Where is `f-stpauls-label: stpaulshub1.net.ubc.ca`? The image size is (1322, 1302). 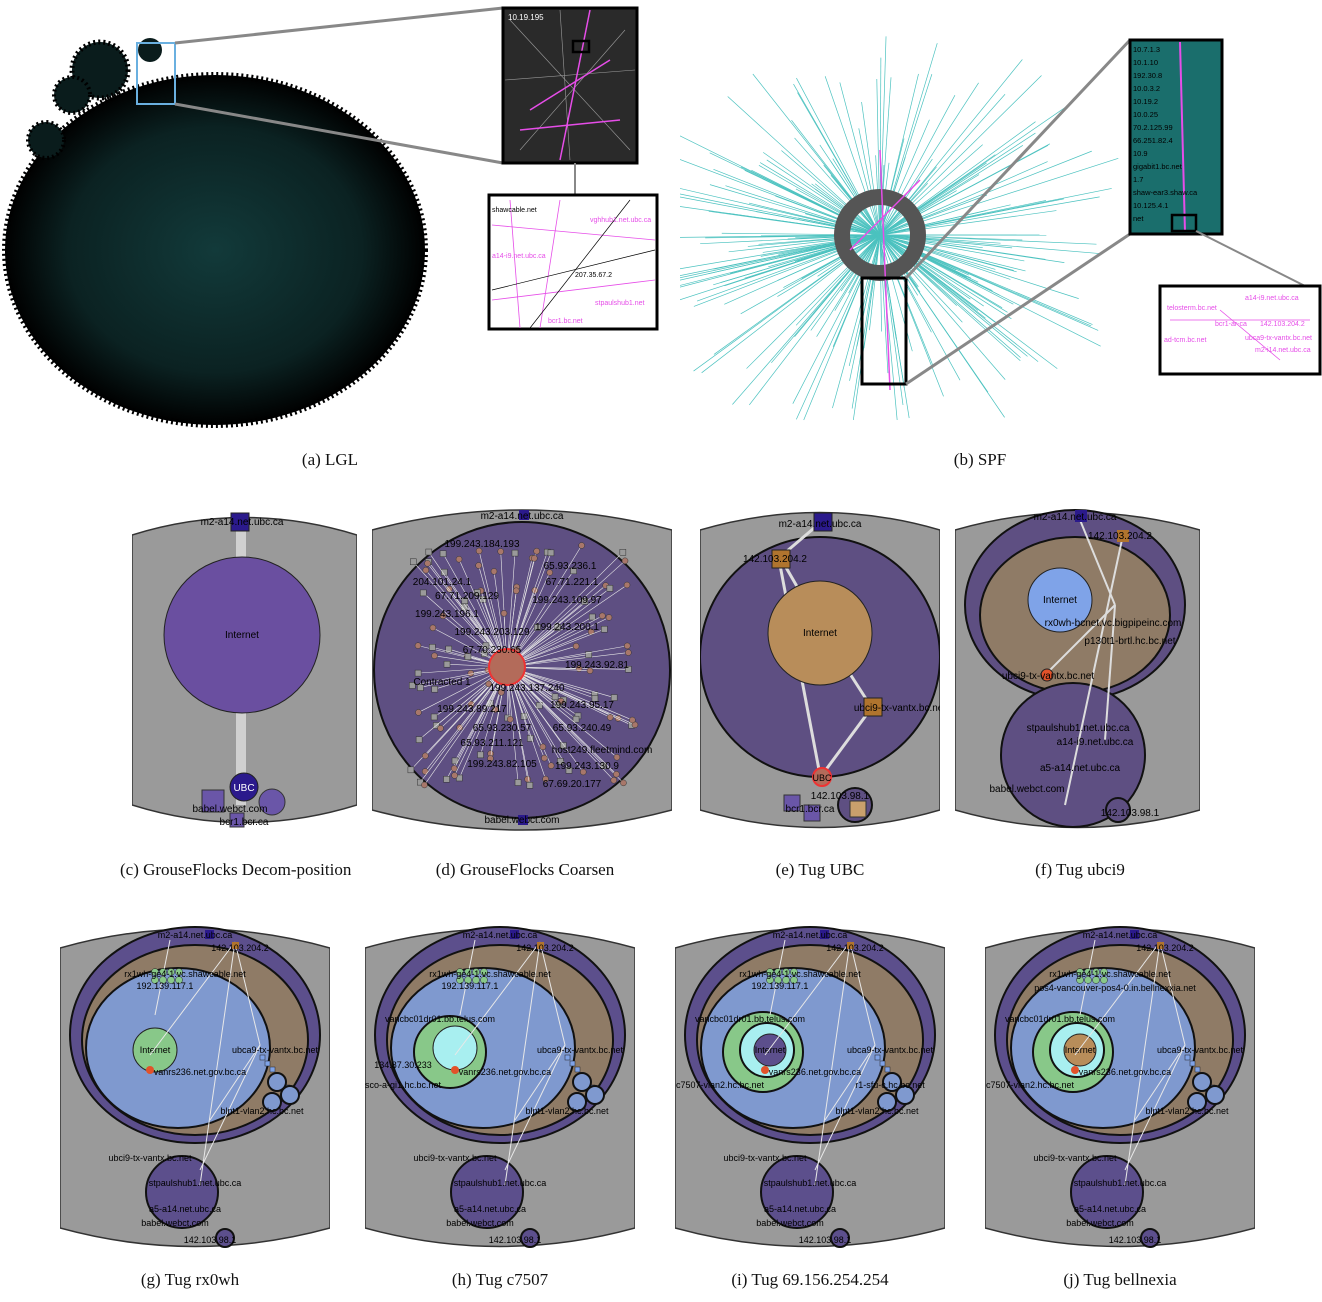
f-stpauls-label: stpaulshub1.net.ubc.ca is located at coordinates (1078, 728).